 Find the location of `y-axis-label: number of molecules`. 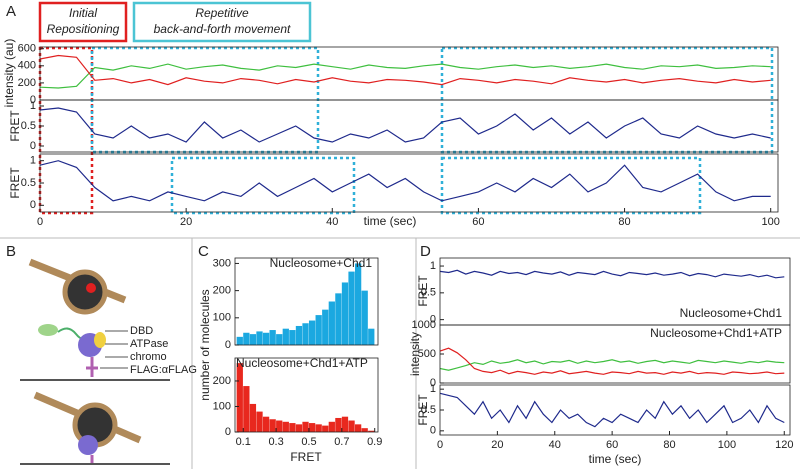

y-axis-label: number of molecules is located at coordinates (205, 344).